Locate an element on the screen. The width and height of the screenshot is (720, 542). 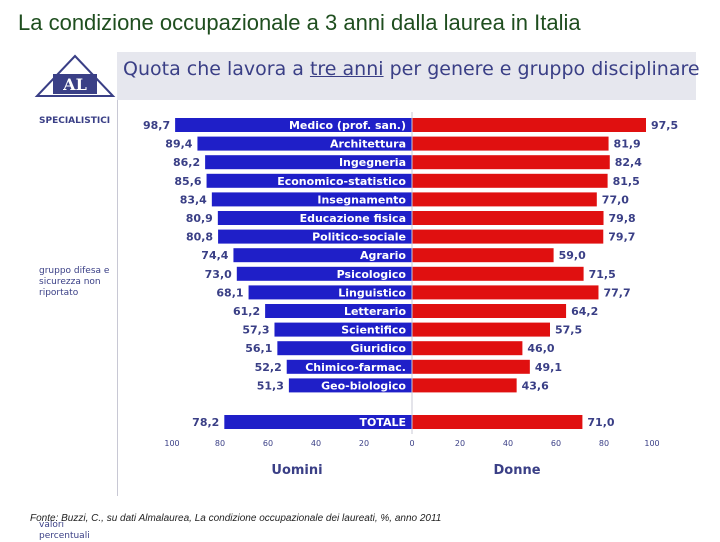
value-label-men-10: 61,2 is located at coordinates (246, 311).